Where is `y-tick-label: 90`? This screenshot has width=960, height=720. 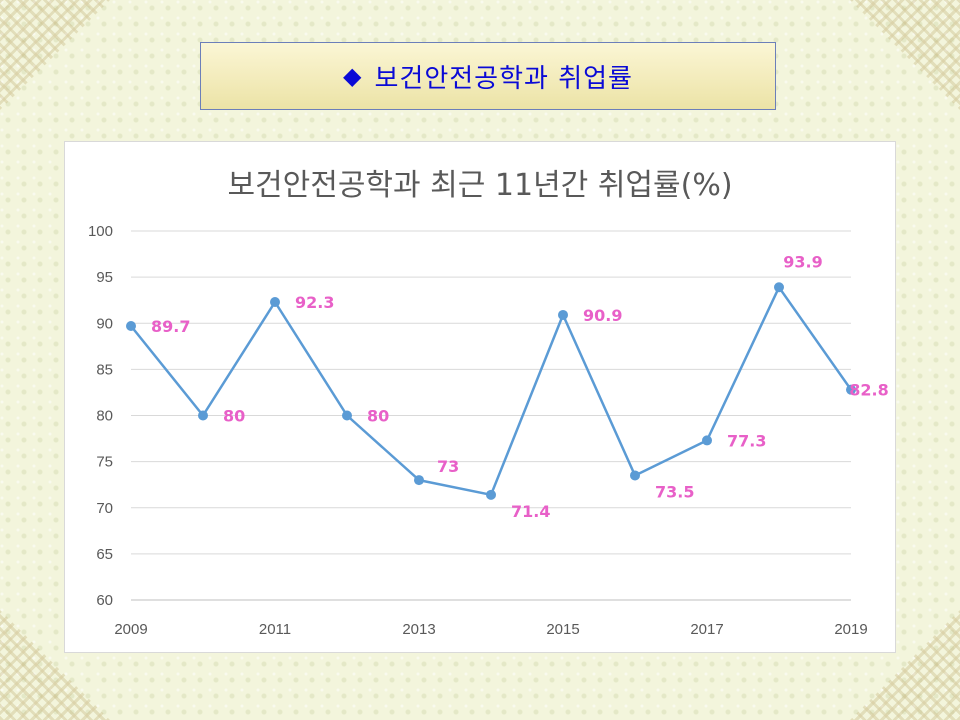
y-tick-label: 90 is located at coordinates (104, 323).